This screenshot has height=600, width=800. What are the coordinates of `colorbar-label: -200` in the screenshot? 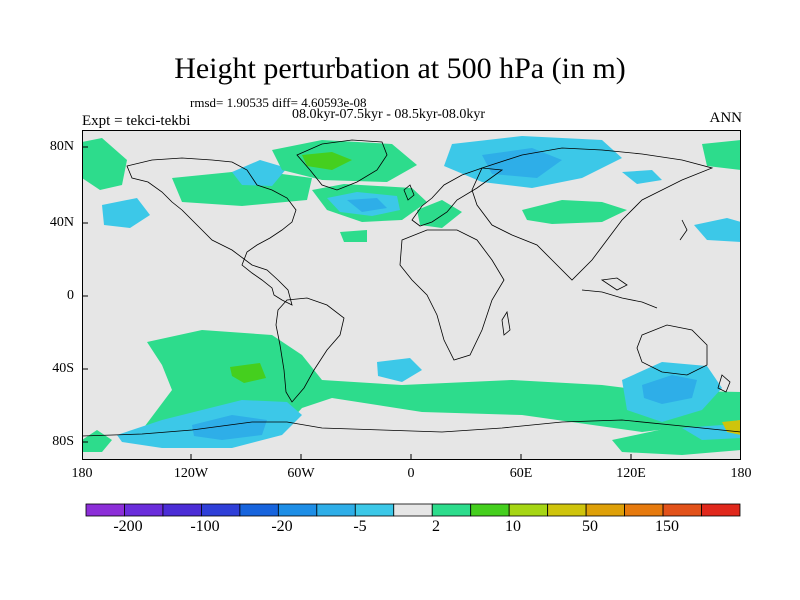 It's located at (128, 526).